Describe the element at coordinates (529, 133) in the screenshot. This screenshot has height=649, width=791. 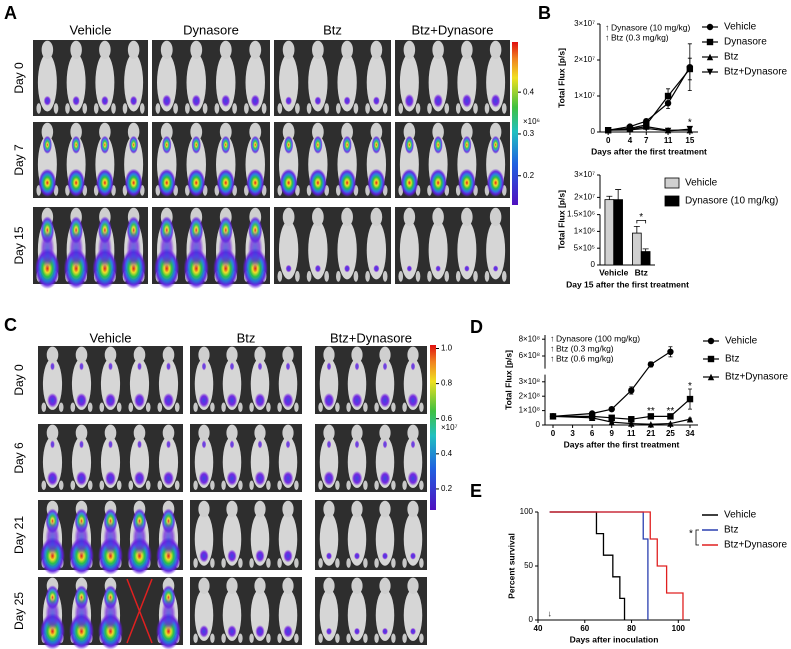
I see `colorbar-tick-label: 0.3` at that location.